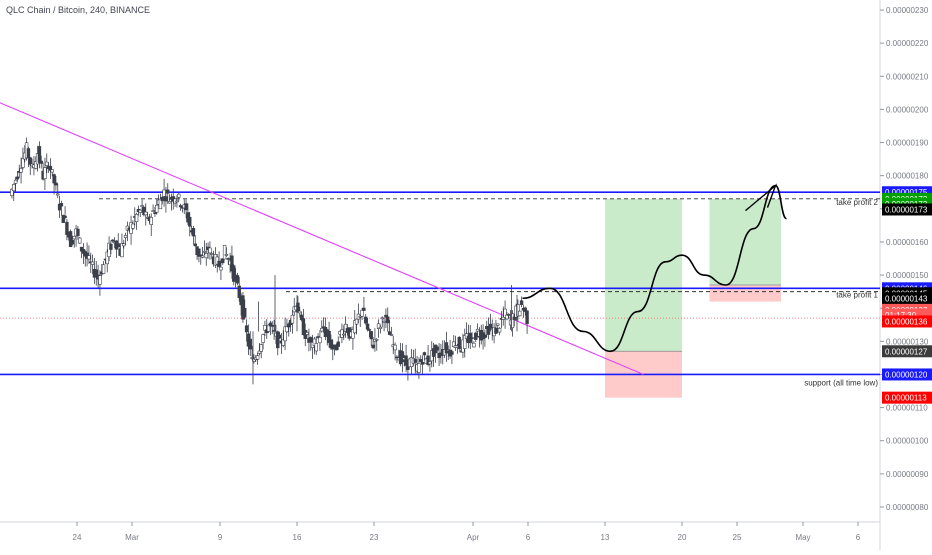 The width and height of the screenshot is (932, 555). What do you see at coordinates (906, 321) in the screenshot?
I see `price-label-text: 0.00000136` at bounding box center [906, 321].